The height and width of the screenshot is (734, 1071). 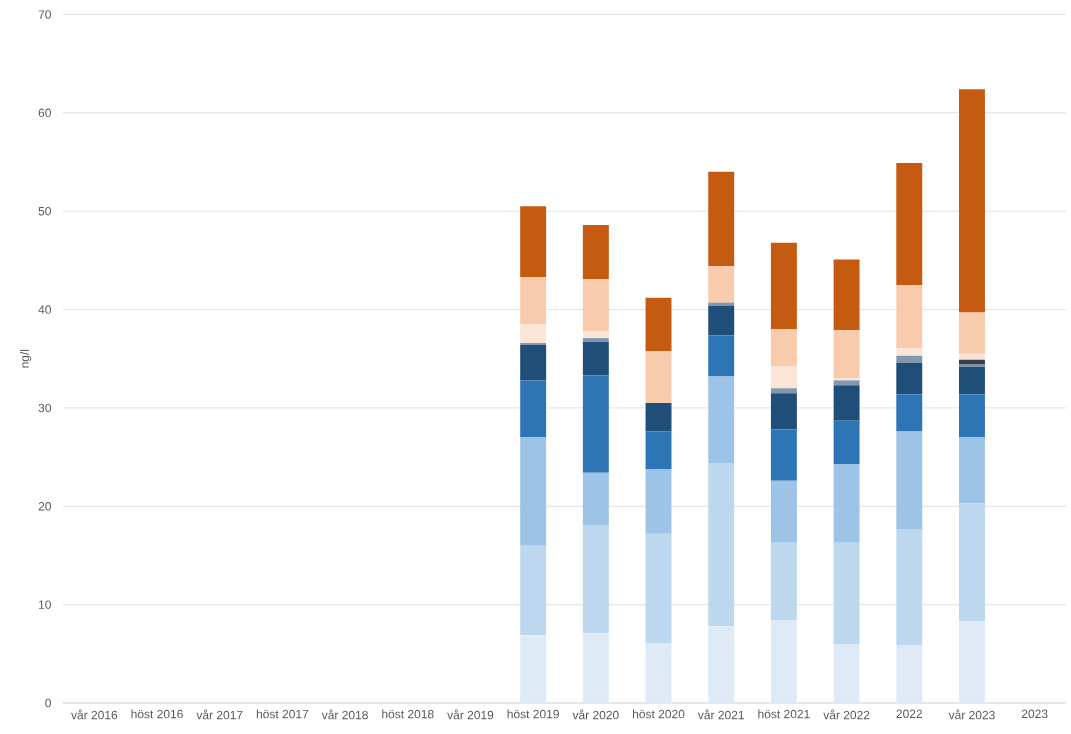 What do you see at coordinates (720, 714) in the screenshot?
I see `x-tick-label: vår 2021` at bounding box center [720, 714].